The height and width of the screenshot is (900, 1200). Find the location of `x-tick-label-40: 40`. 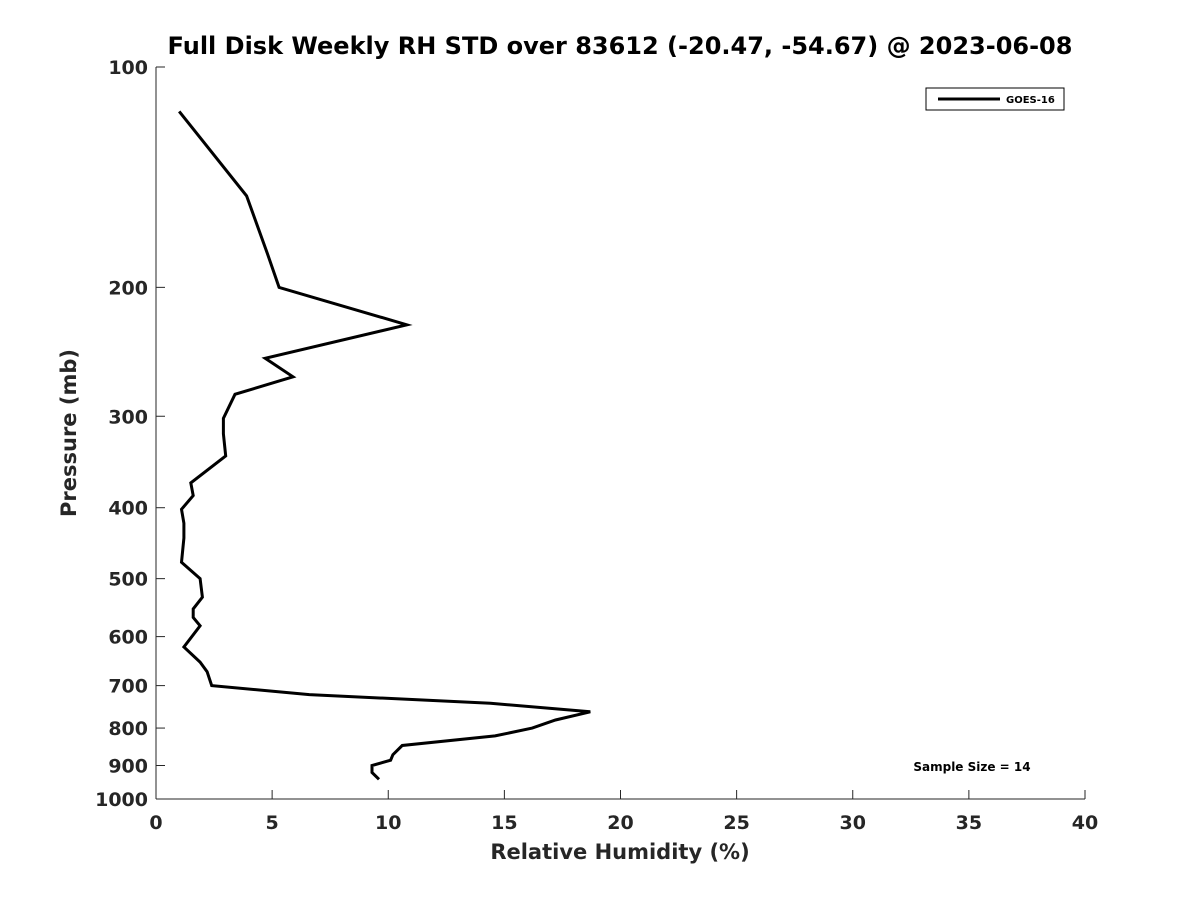

x-tick-label-40: 40 is located at coordinates (1085, 823).